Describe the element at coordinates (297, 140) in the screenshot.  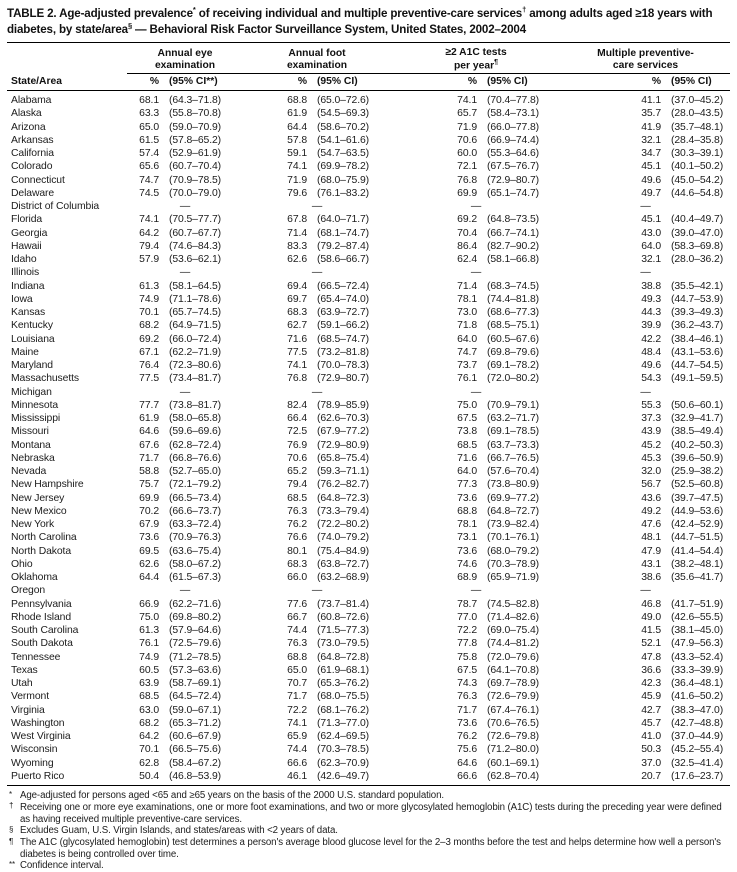
I see `cell-percent: 57.8` at that location.